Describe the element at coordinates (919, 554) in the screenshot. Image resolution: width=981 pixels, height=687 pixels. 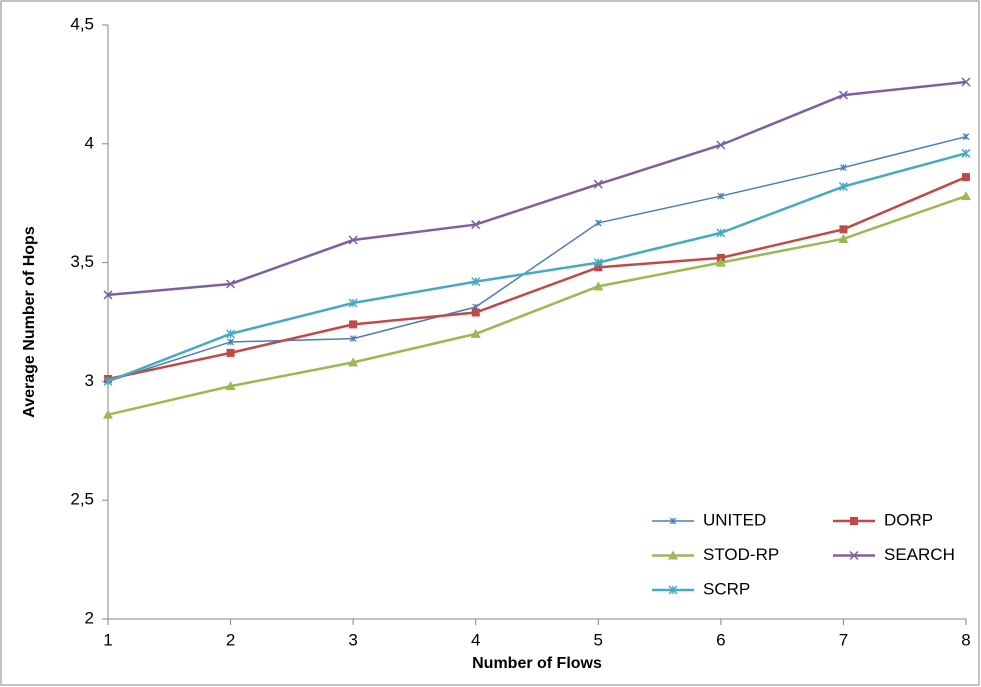
I see `legend-label: SEARCH` at that location.